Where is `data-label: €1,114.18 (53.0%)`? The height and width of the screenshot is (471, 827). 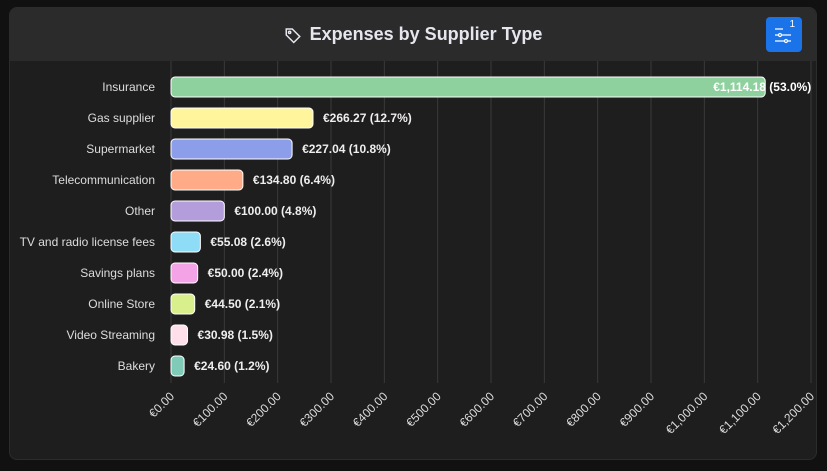
data-label: €1,114.18 (53.0%) is located at coordinates (762, 87).